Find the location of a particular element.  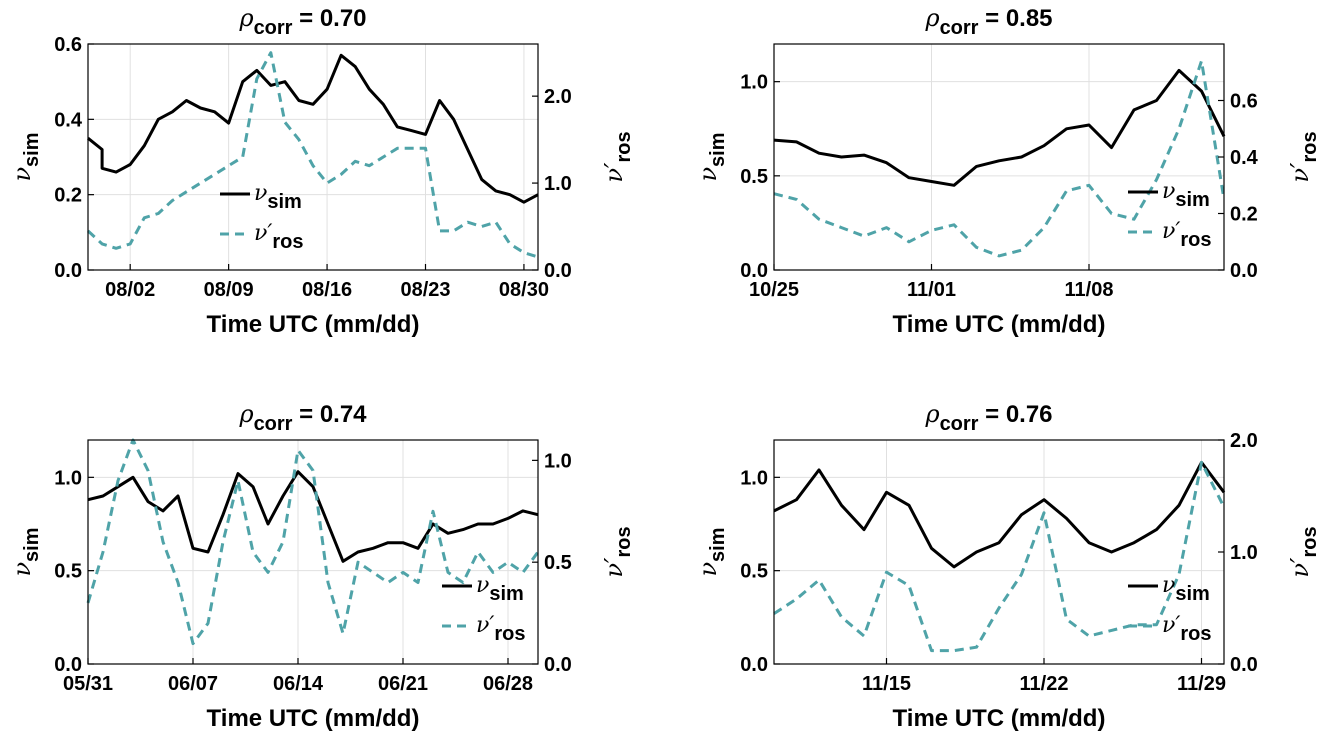

ytick-right-label: 0.6 is located at coordinates (1244, 102).